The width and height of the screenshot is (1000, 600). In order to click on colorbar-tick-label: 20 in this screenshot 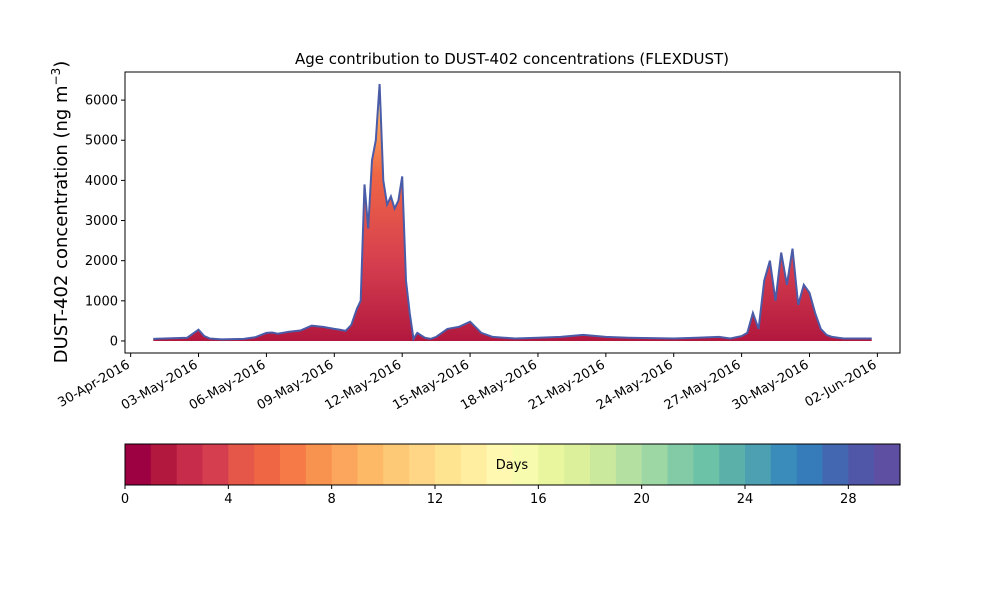, I will do `click(641, 499)`.